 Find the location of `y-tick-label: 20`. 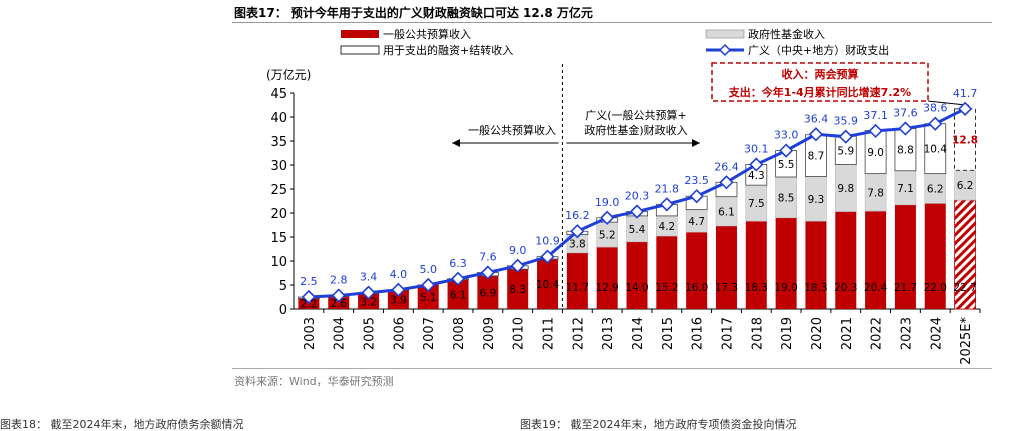

y-tick-label: 20 is located at coordinates (278, 214).